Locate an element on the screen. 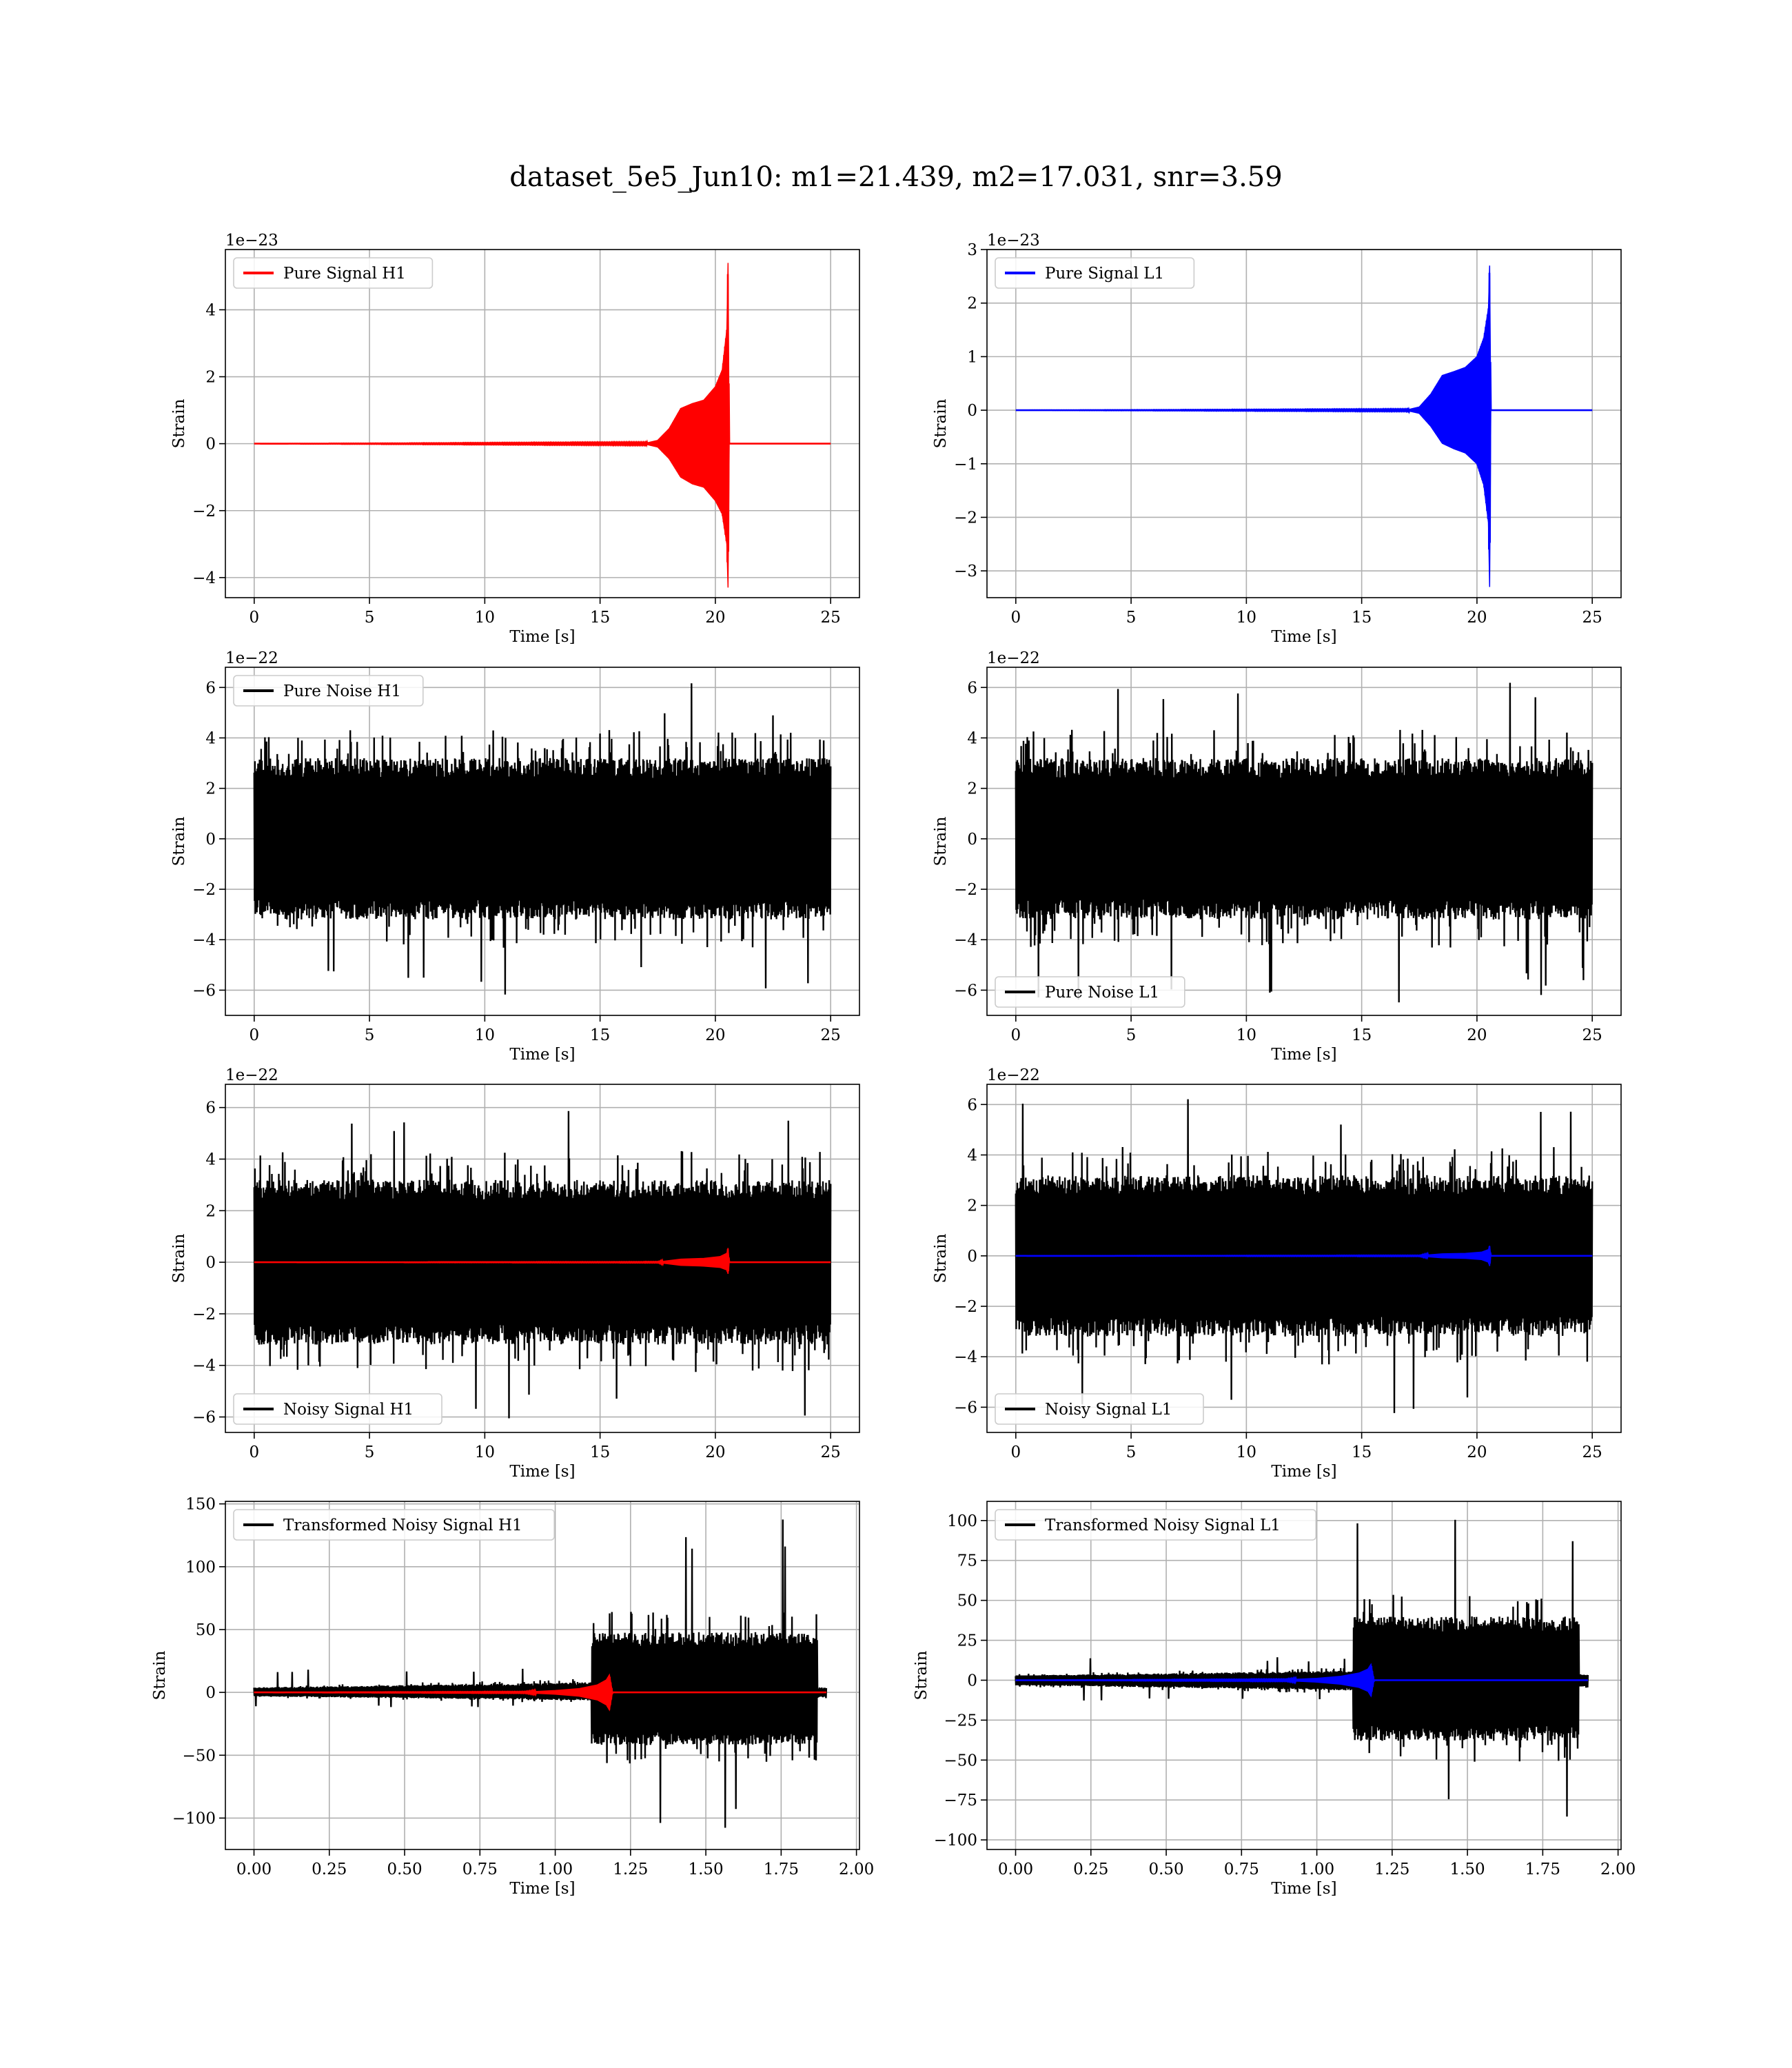  y-tick-label: 50 is located at coordinates (967, 1601).